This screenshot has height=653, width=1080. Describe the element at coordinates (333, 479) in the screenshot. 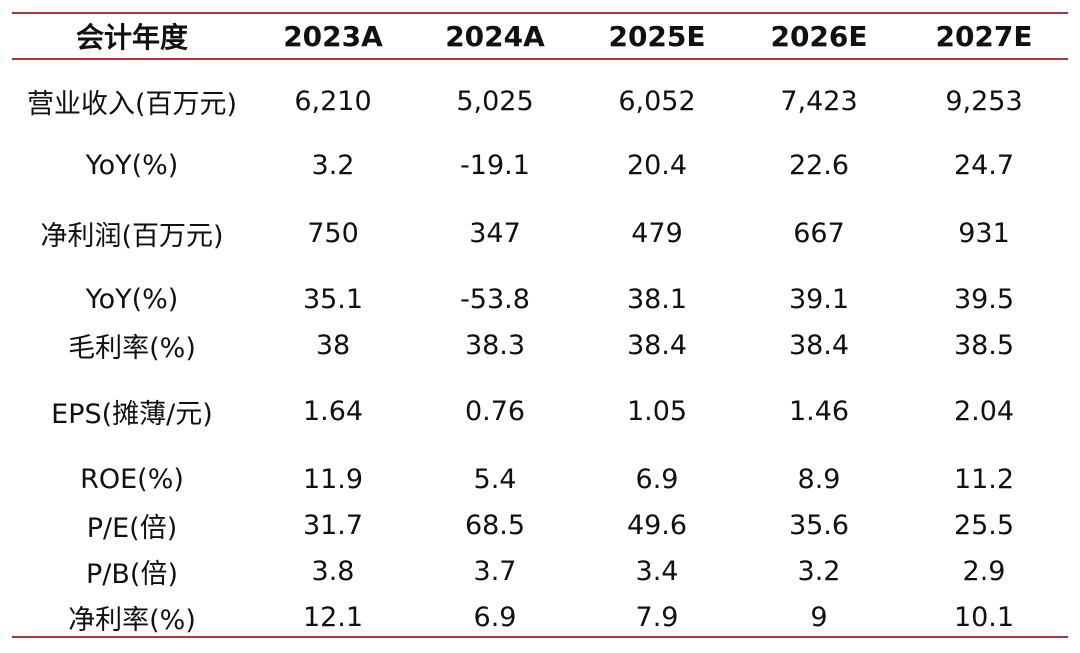

I see `table-cell: 11.9` at that location.